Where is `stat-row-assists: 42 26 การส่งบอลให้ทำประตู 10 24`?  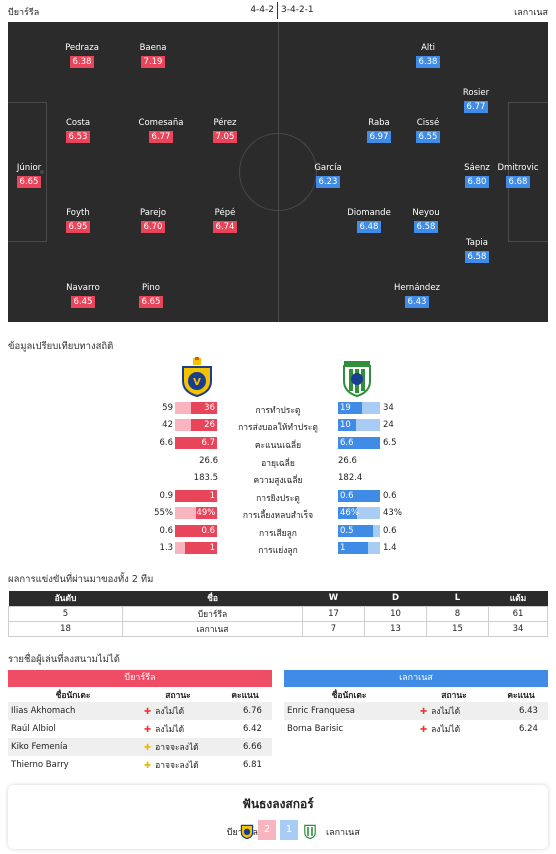 stat-row-assists: 42 26 การส่งบอลให้ทำประตู 10 24 is located at coordinates (278, 426).